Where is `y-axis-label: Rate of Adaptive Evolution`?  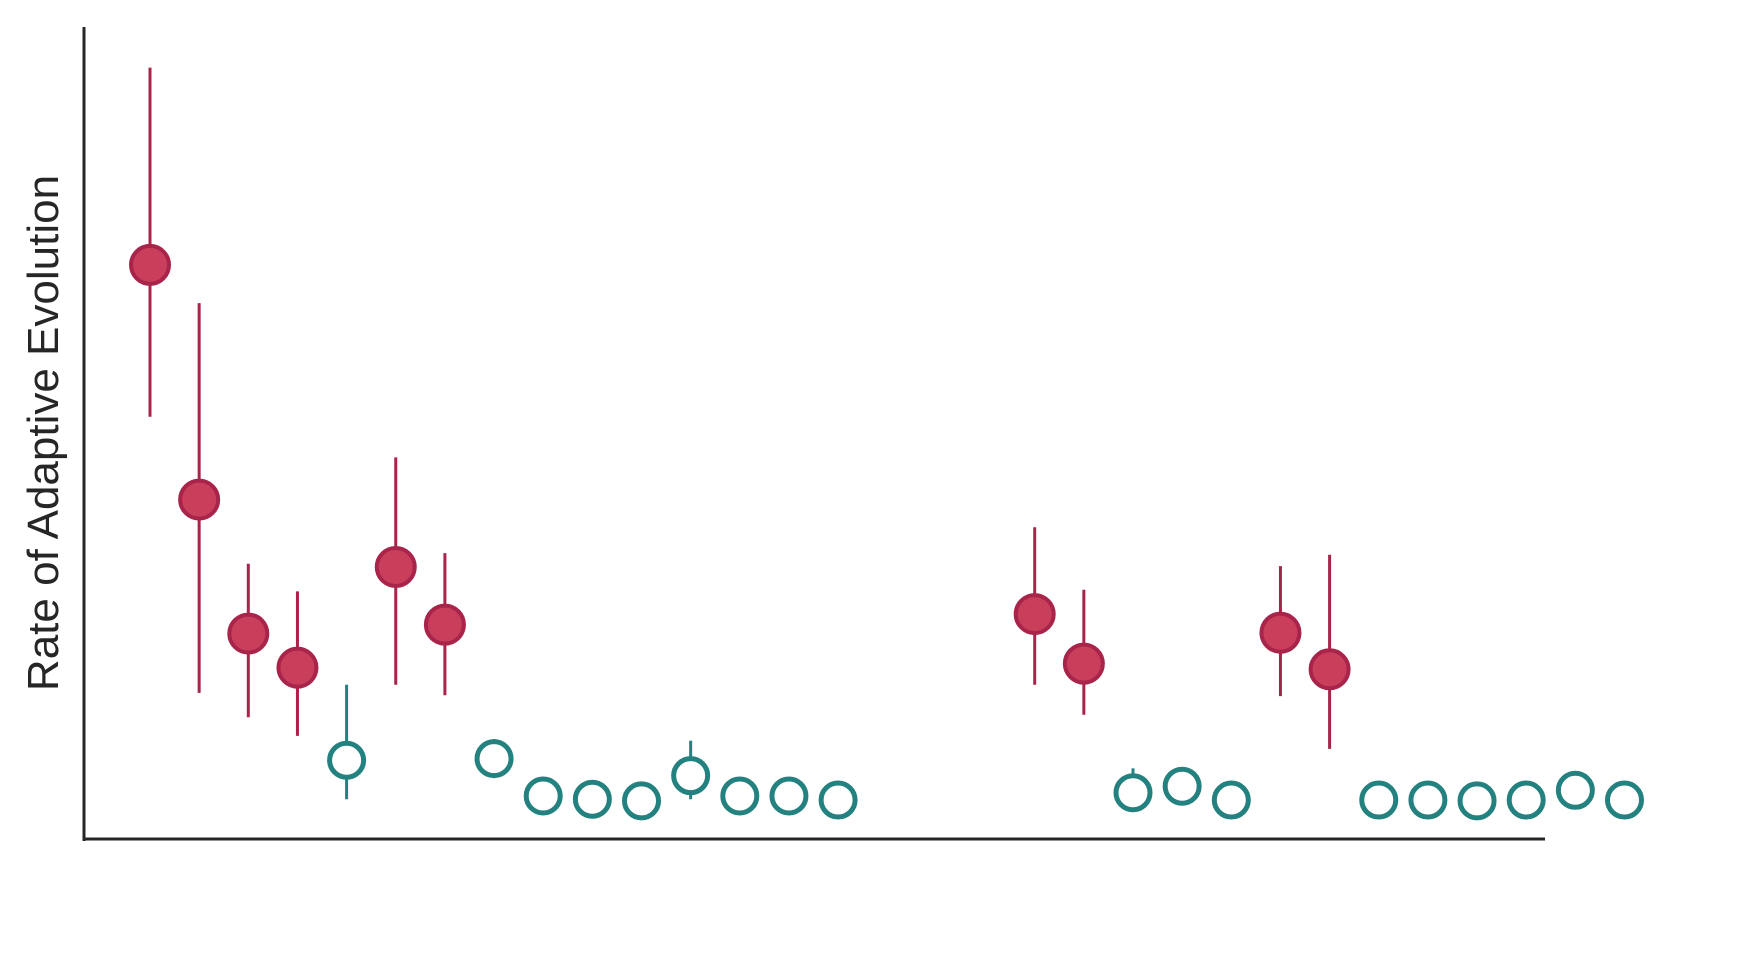
y-axis-label: Rate of Adaptive Evolution is located at coordinates (43, 433).